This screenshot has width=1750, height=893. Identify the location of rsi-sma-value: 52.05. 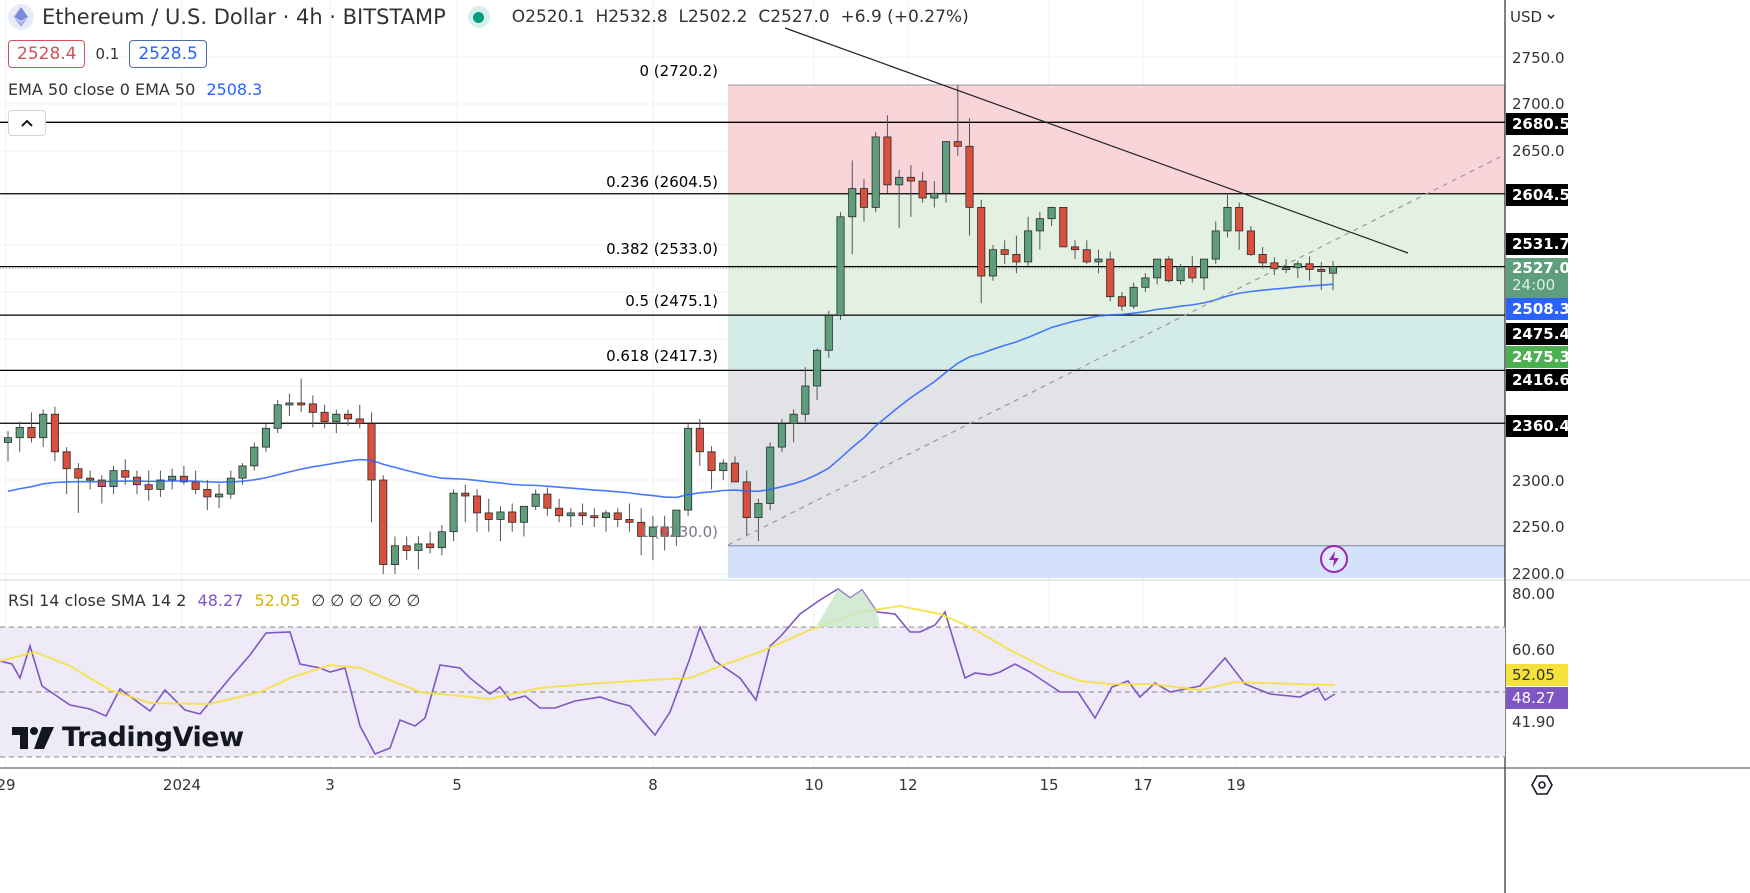
(277, 600).